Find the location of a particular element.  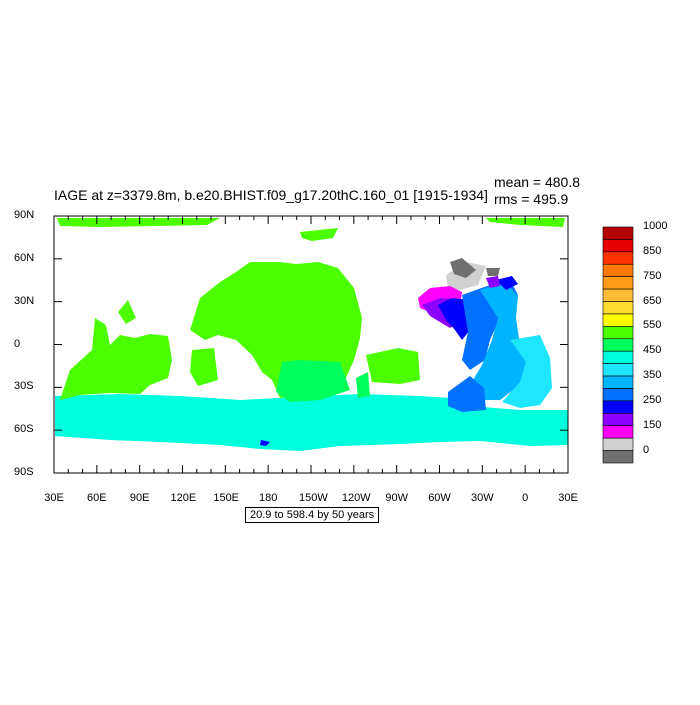

colorbar is located at coordinates (618, 345).